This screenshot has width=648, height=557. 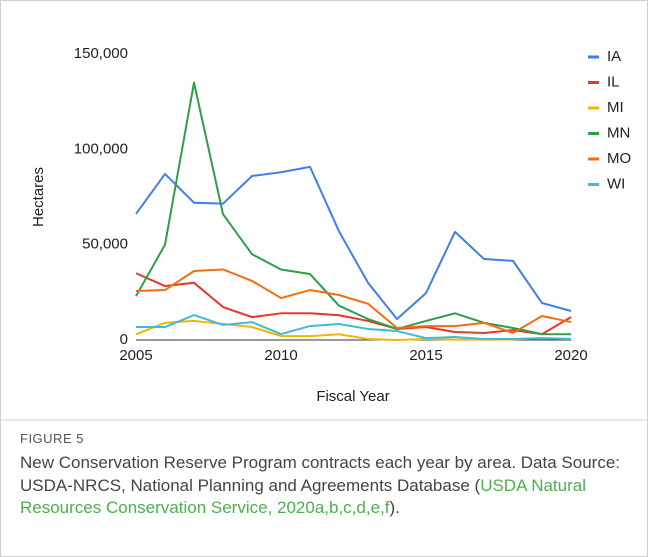 What do you see at coordinates (38, 197) in the screenshot?
I see `y-axis-title: Hectares` at bounding box center [38, 197].